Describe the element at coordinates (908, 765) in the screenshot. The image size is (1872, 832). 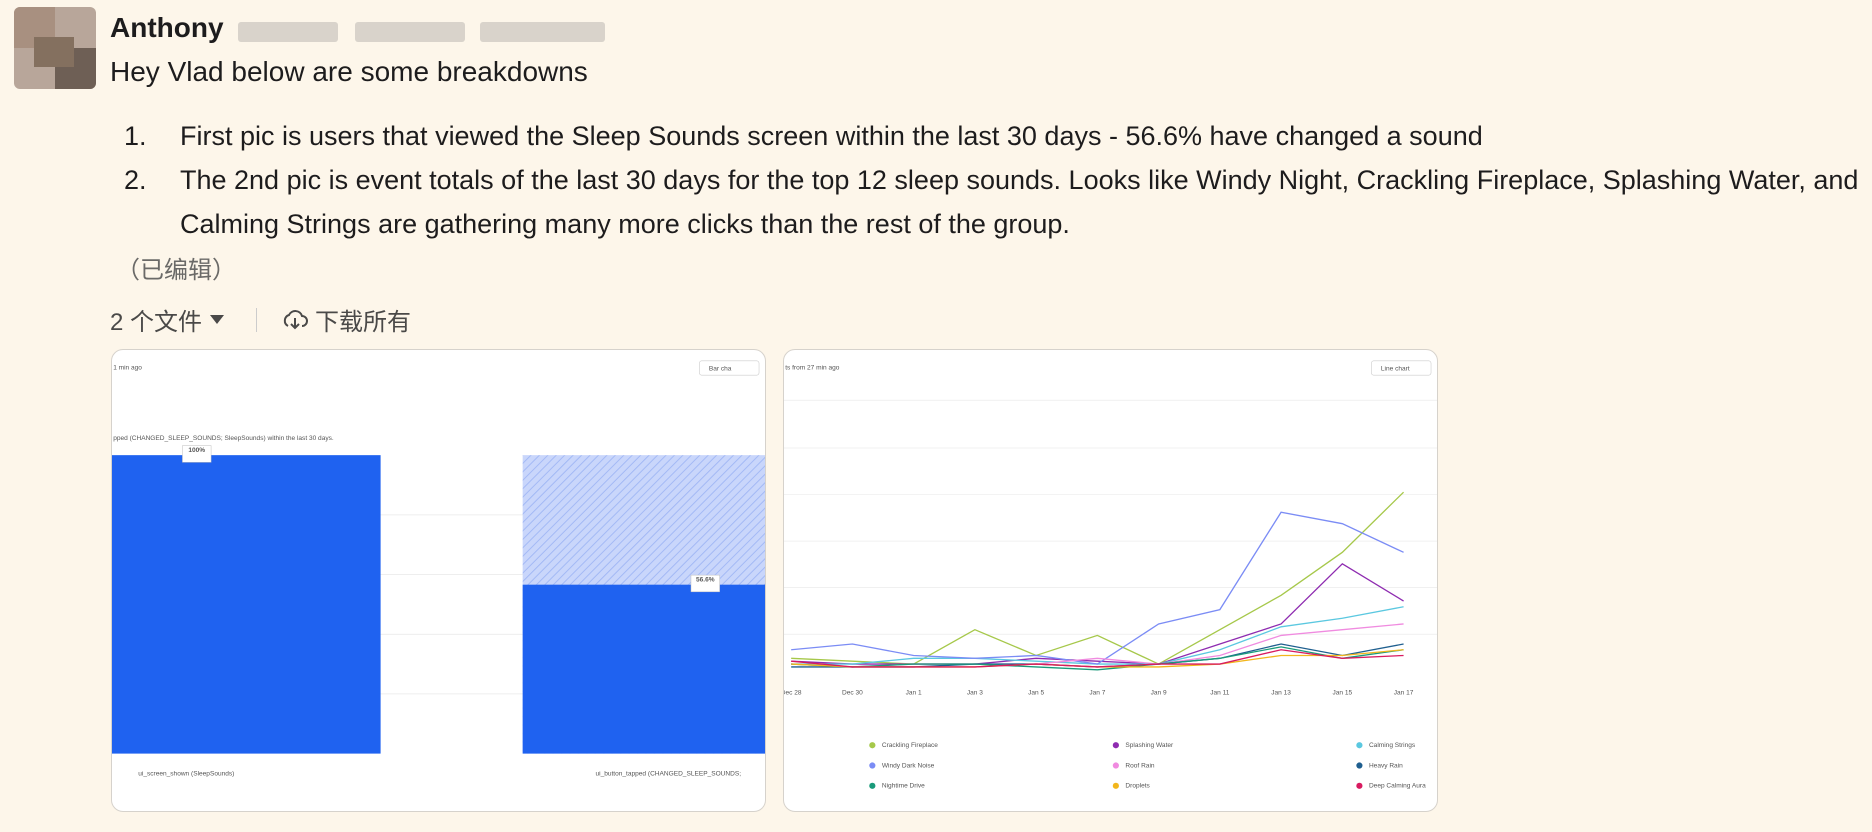
I see `legend-label: Windy Dark Noise` at that location.